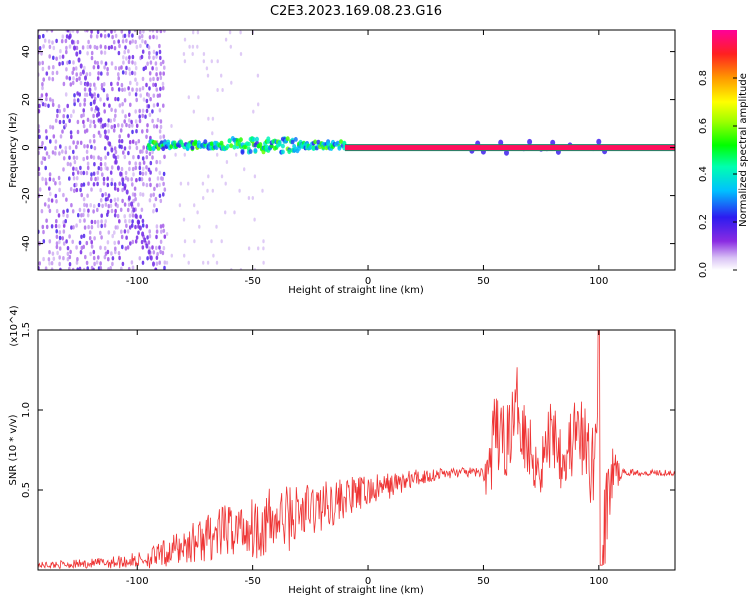 Image resolution: width=750 pixels, height=600 pixels. What do you see at coordinates (26, 243) in the screenshot?
I see `y-tick-label: -40` at bounding box center [26, 243].